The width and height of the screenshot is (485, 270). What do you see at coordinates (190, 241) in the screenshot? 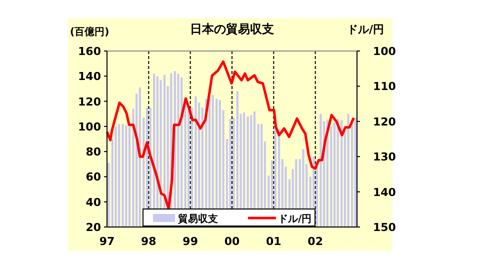
I see `x-tick-label: 99` at bounding box center [190, 241].